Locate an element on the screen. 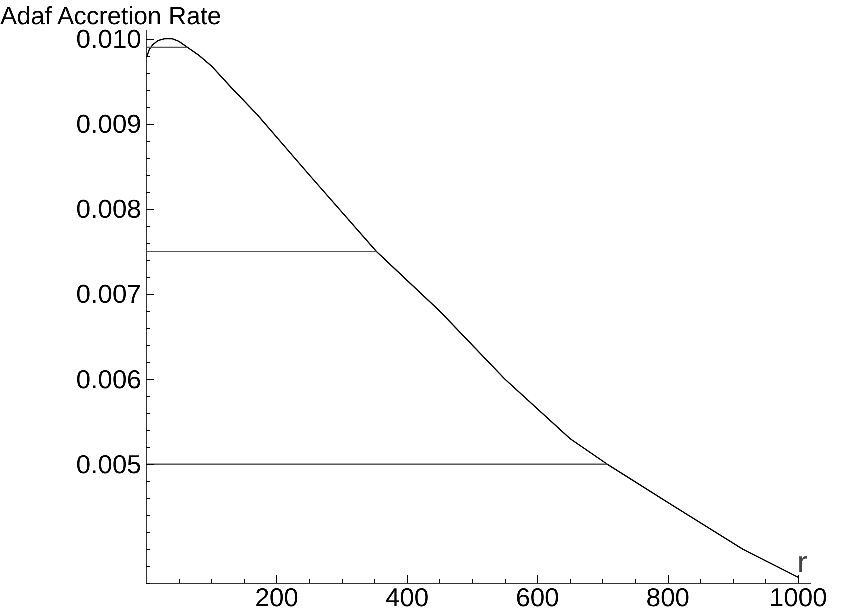  y-tick-label: 0.008 is located at coordinates (109, 209).